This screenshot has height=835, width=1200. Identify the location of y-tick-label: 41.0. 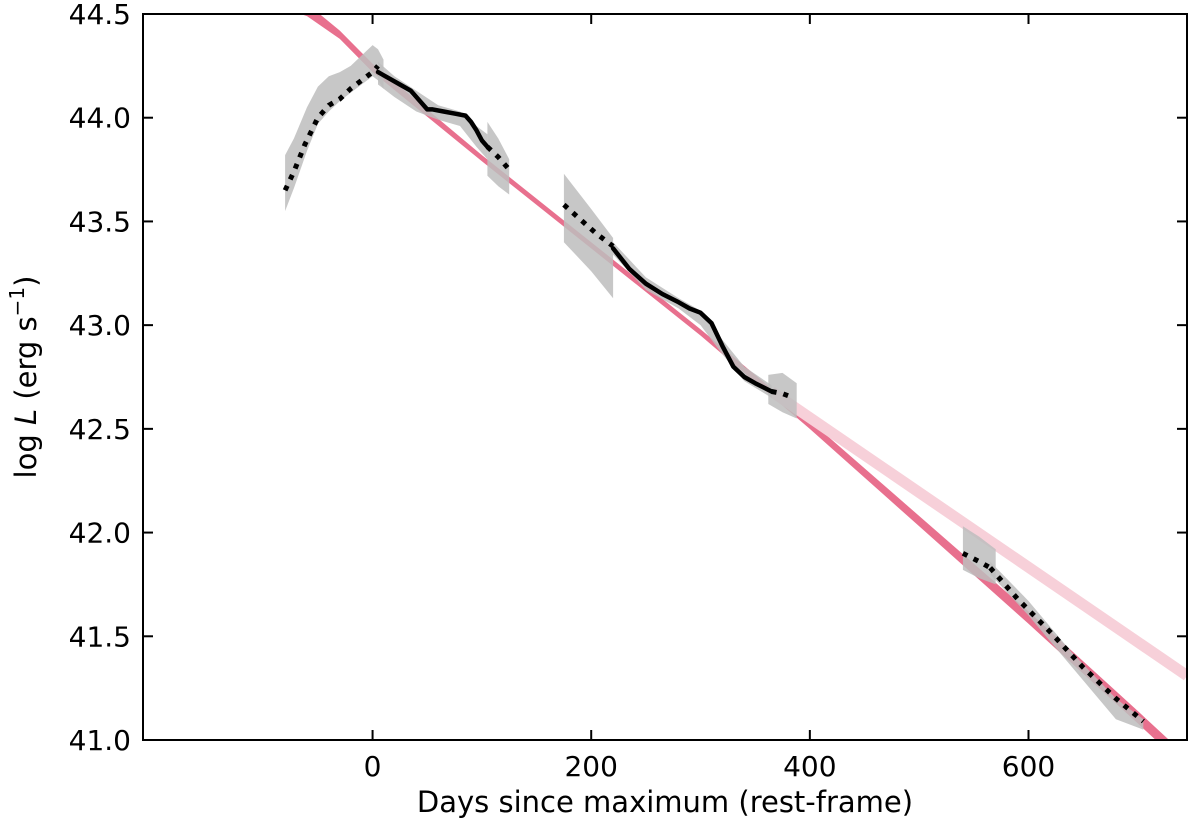
(100, 740).